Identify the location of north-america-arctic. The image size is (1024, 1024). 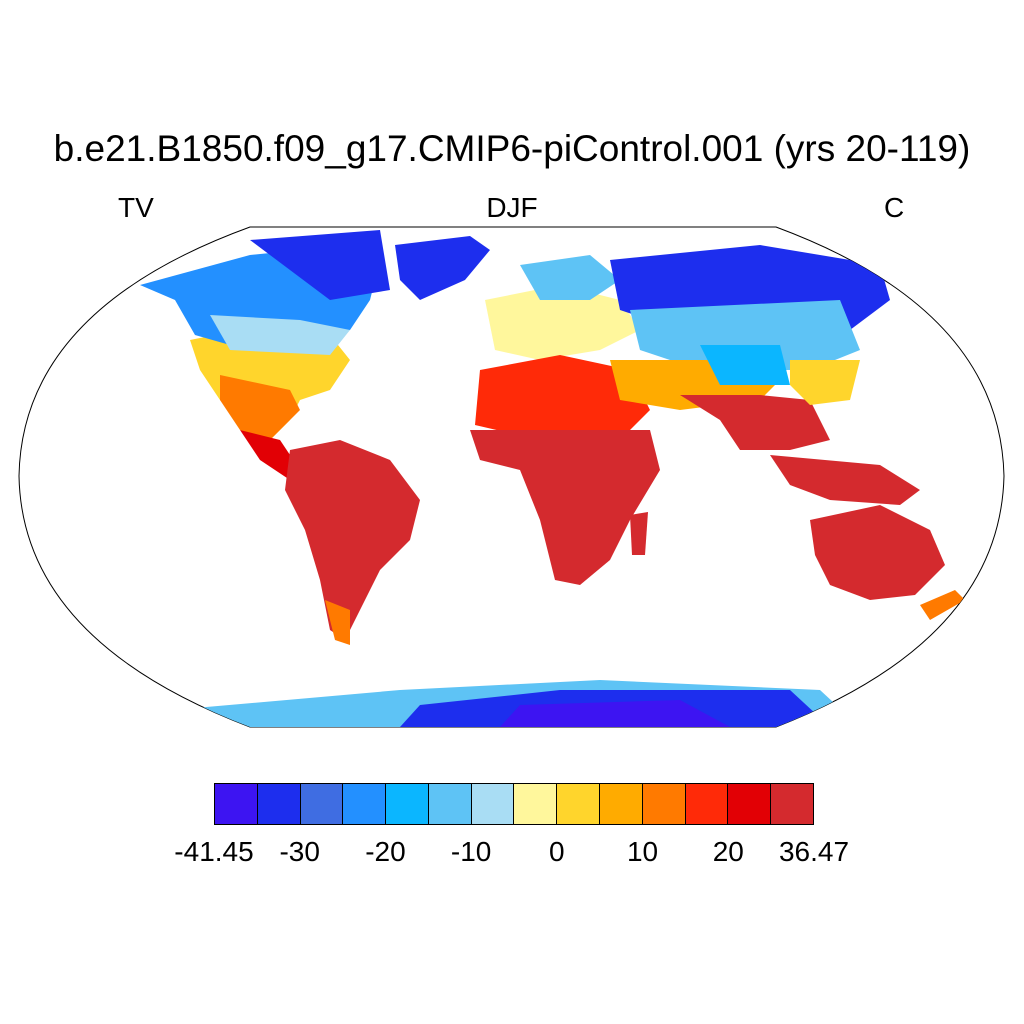
(320, 265).